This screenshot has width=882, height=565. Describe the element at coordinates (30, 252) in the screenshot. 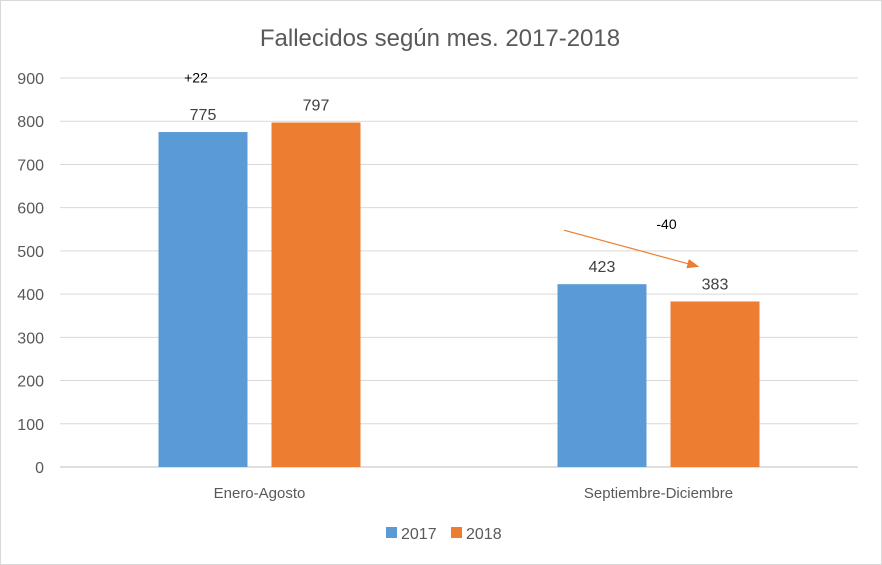

I see `y-tick-label: 500` at that location.